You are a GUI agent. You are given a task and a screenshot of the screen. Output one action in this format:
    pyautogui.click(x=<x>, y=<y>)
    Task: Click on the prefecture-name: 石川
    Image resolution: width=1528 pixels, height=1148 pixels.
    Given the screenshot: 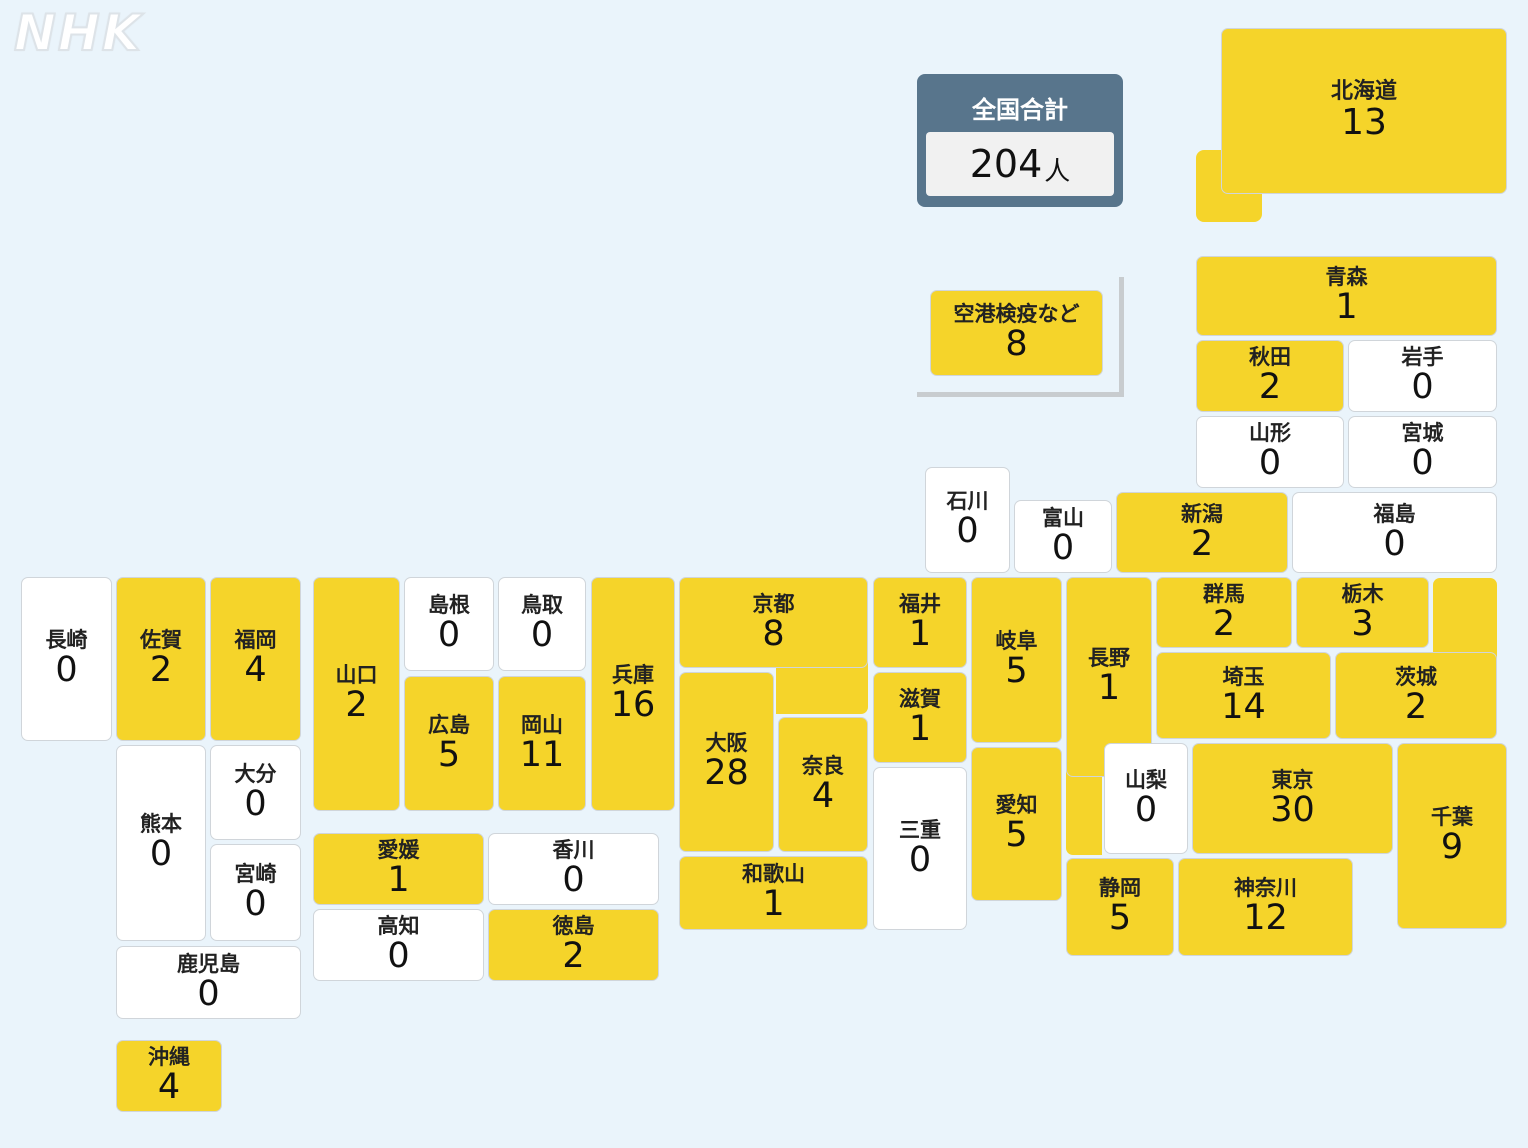 What is the action you would take?
    pyautogui.click(x=967, y=501)
    